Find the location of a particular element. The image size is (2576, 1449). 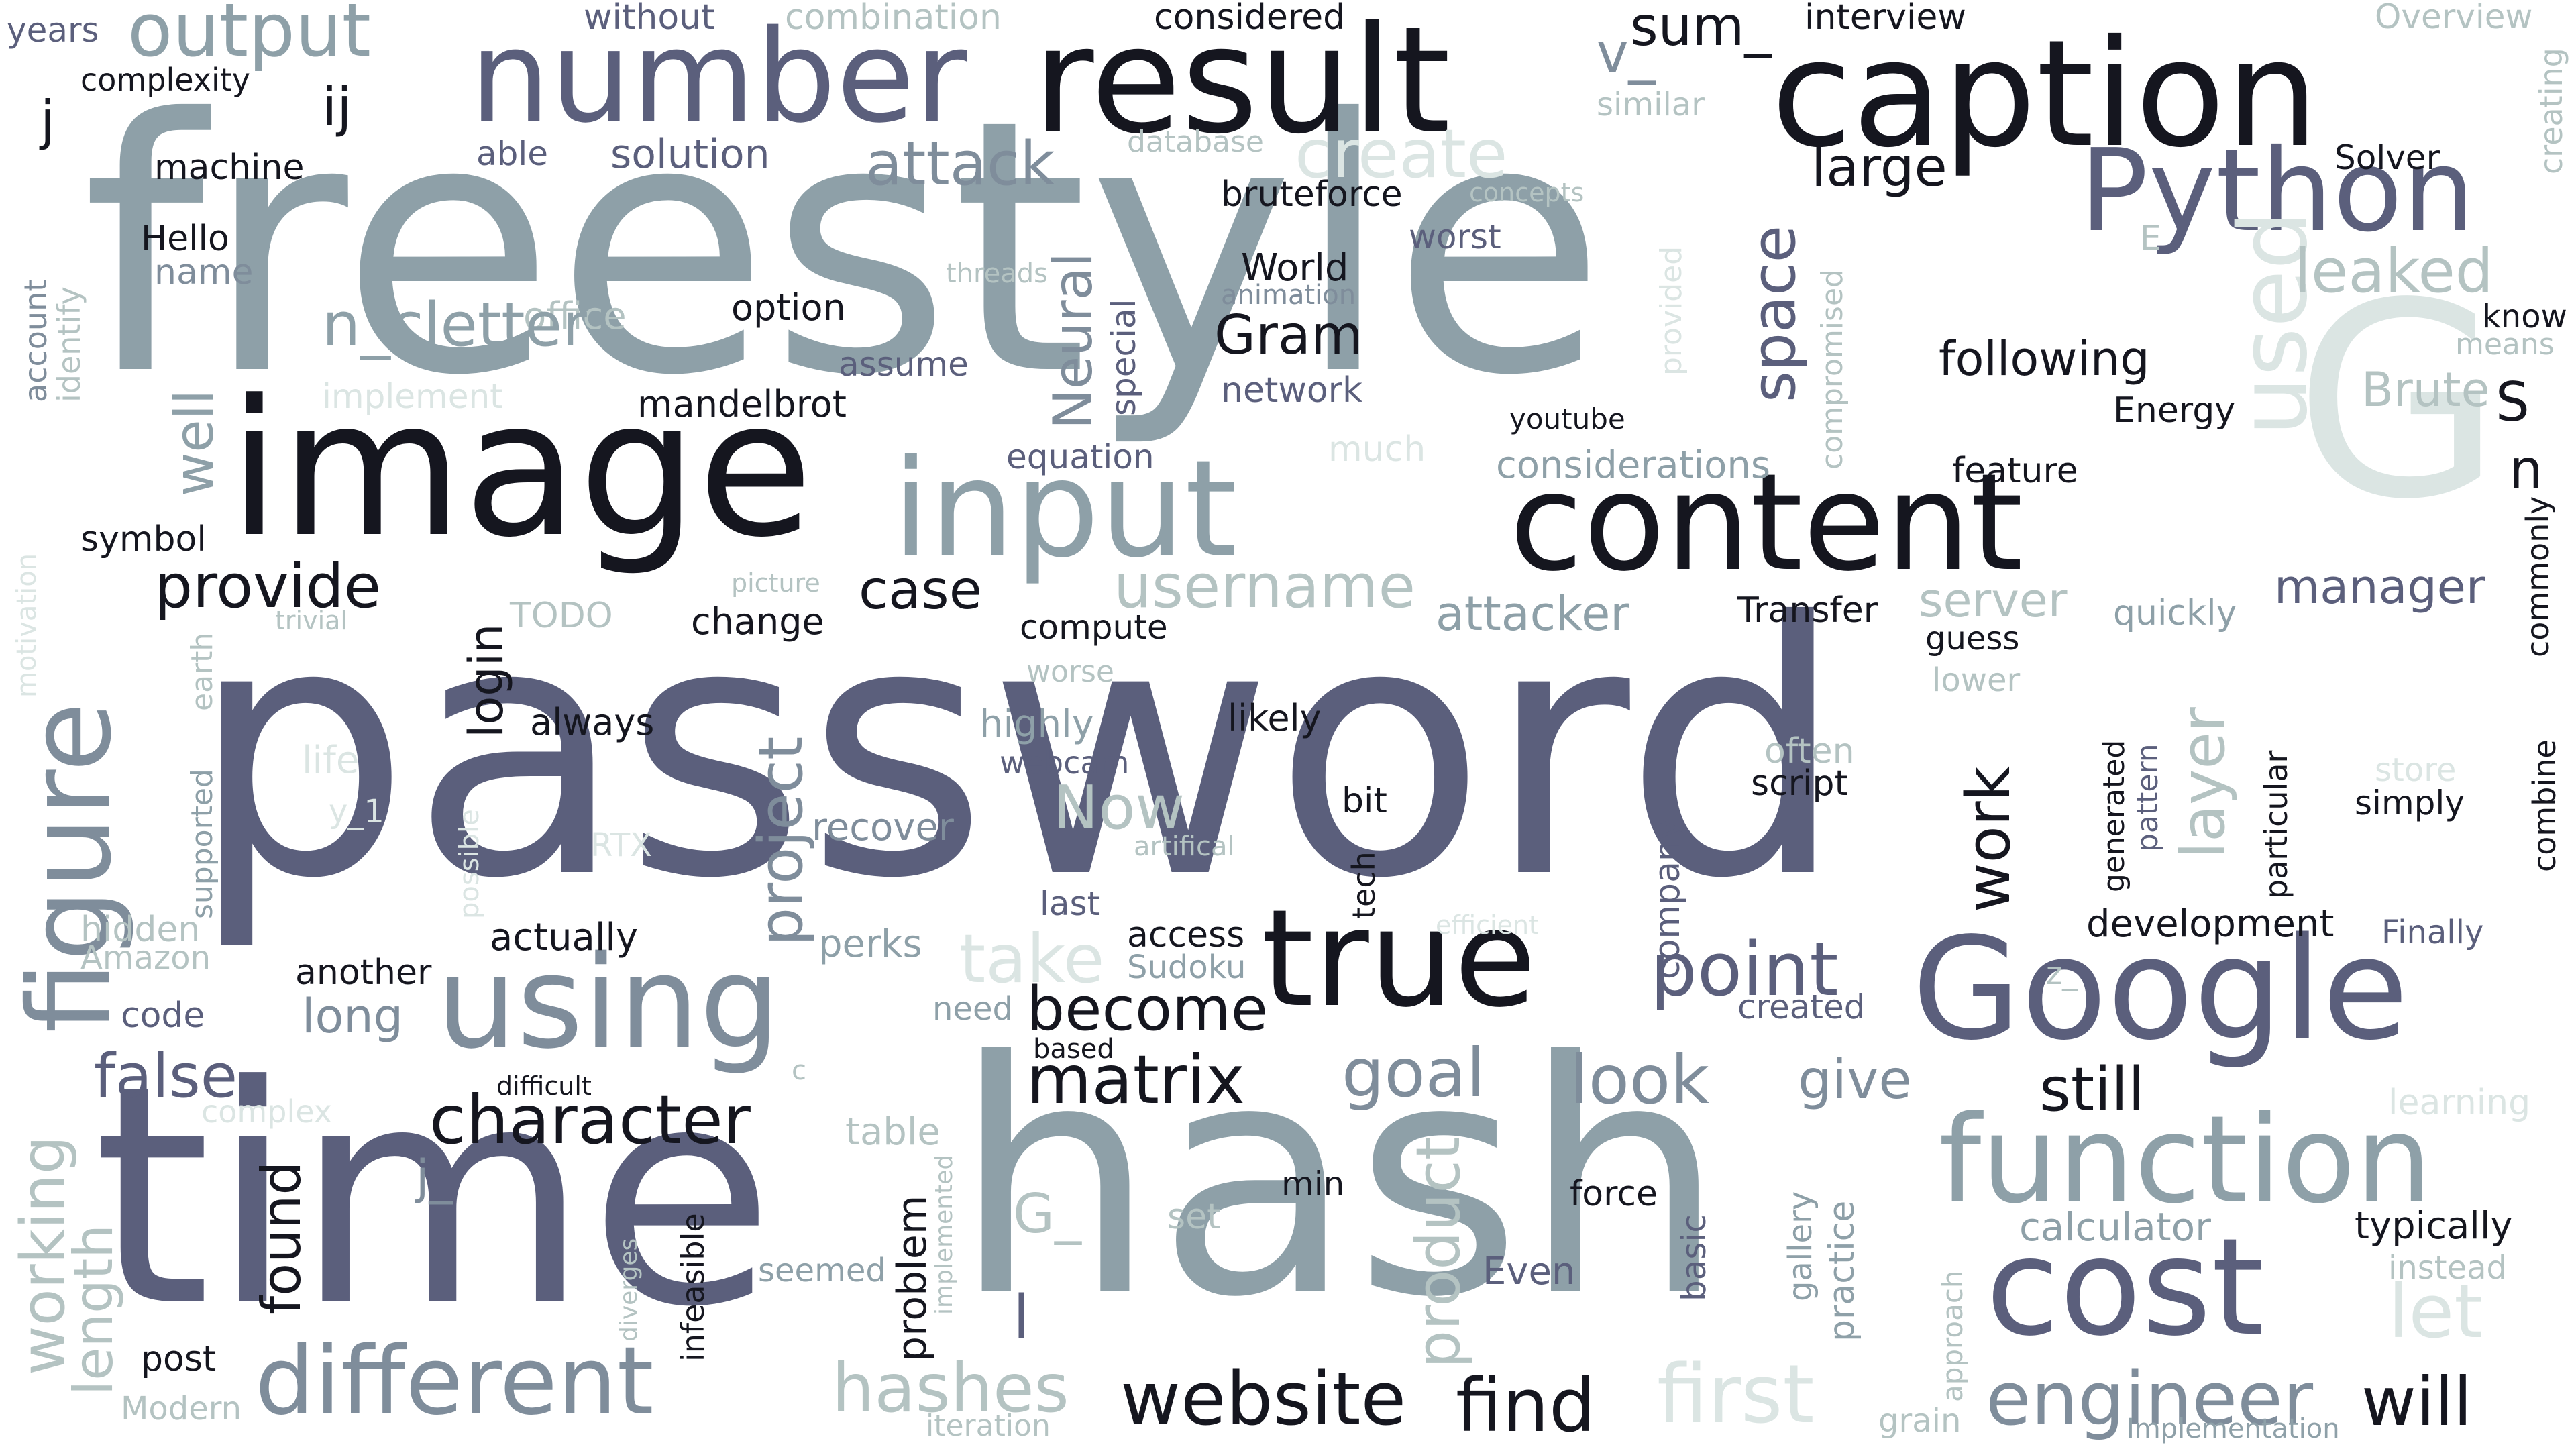

word-Transfer: Transfer is located at coordinates (1807, 610).